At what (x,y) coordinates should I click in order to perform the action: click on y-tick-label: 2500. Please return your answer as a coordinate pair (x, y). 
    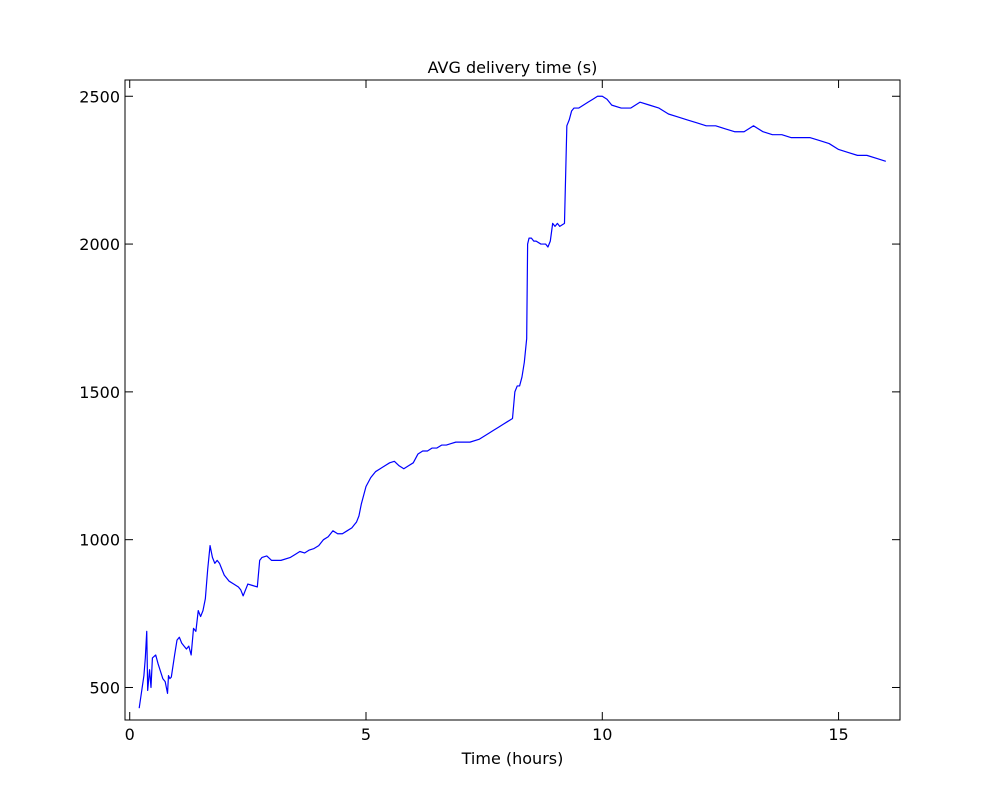
    Looking at the image, I should click on (99, 96).